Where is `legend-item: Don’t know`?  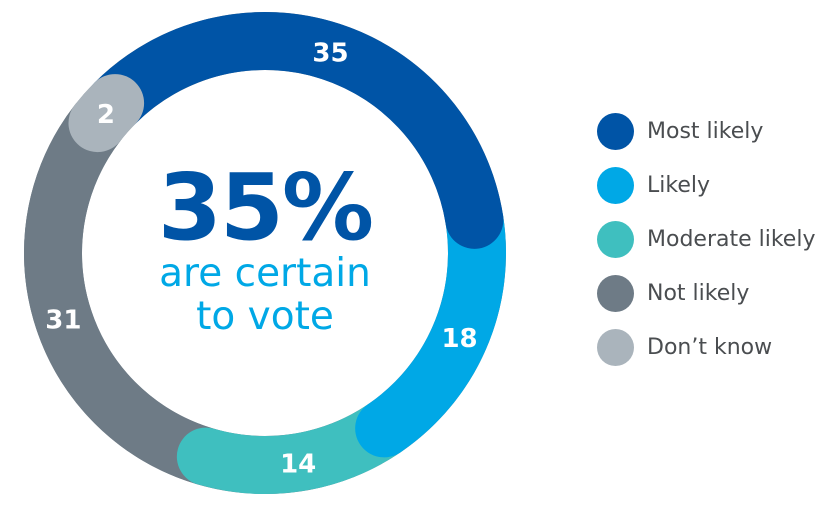
legend-item: Don’t know is located at coordinates (706, 347).